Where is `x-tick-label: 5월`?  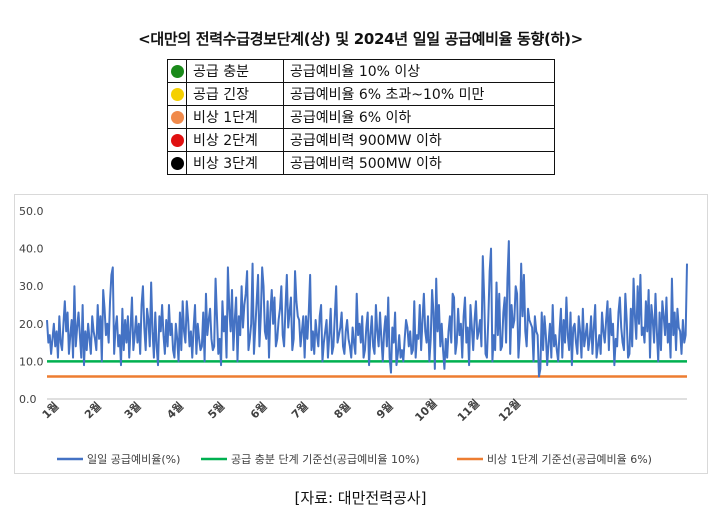
x-tick-label: 5월 is located at coordinates (216, 410).